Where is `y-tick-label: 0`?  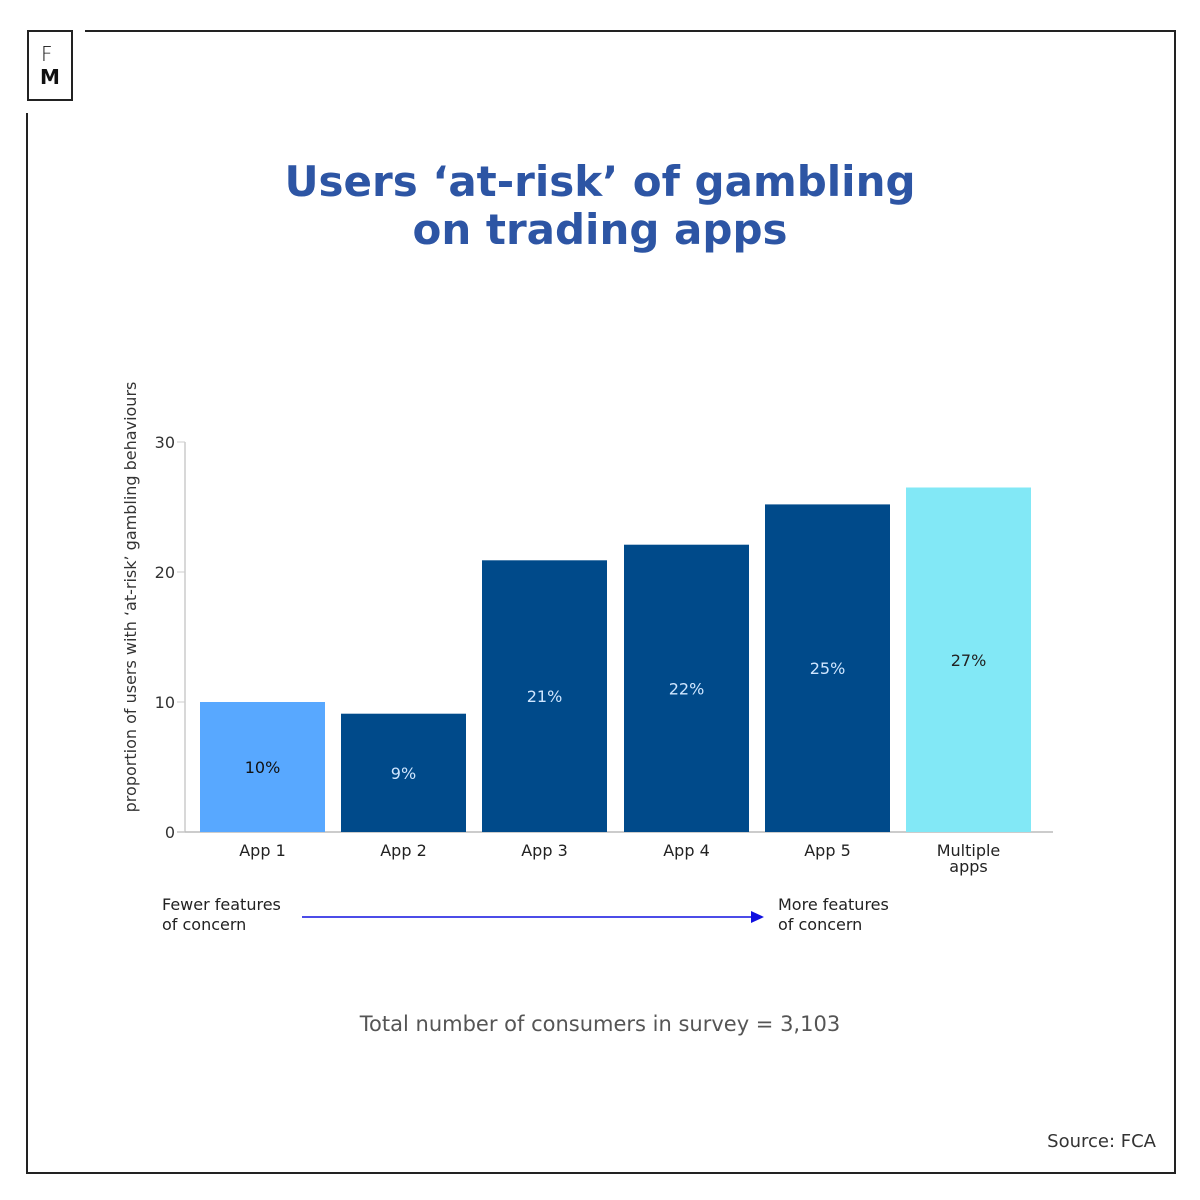 y-tick-label: 0 is located at coordinates (170, 832).